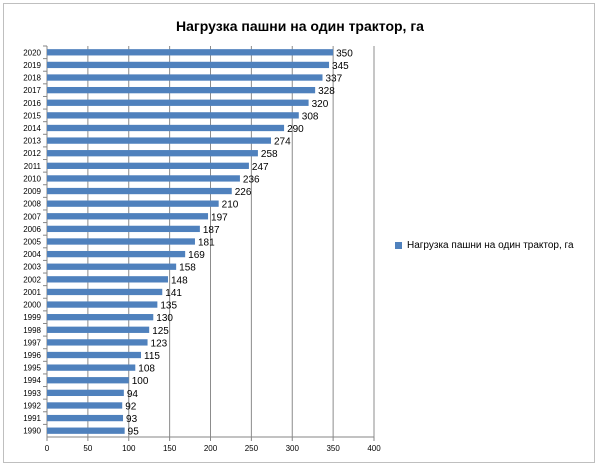  What do you see at coordinates (32, 405) in the screenshot?
I see `category-label: 1992` at bounding box center [32, 405].